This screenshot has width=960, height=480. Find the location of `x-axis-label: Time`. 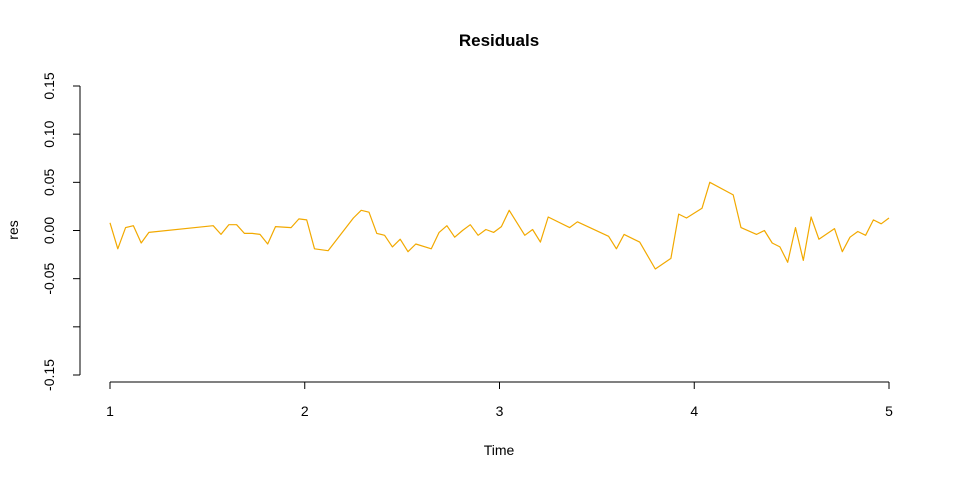

x-axis-label: Time is located at coordinates (499, 450).